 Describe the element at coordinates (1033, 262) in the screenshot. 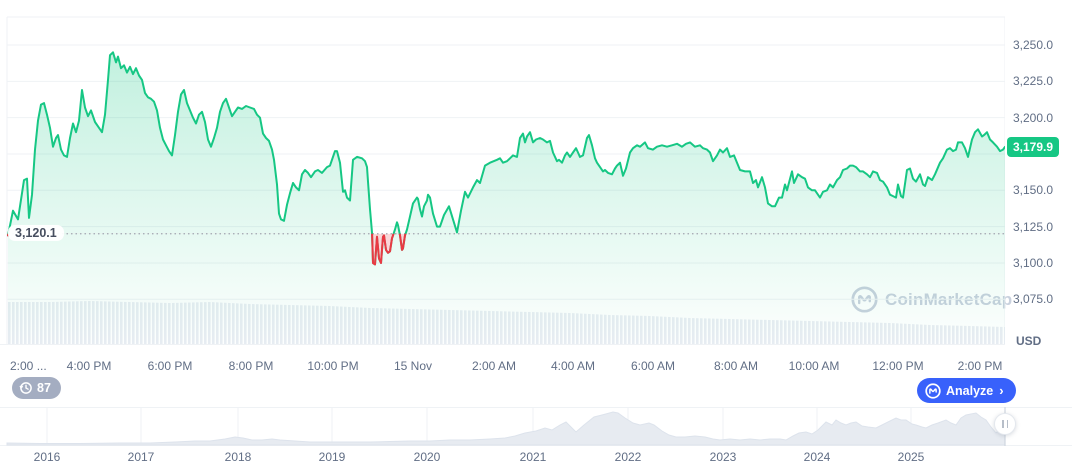

I see `y-axis-tick: 3,100.0` at that location.